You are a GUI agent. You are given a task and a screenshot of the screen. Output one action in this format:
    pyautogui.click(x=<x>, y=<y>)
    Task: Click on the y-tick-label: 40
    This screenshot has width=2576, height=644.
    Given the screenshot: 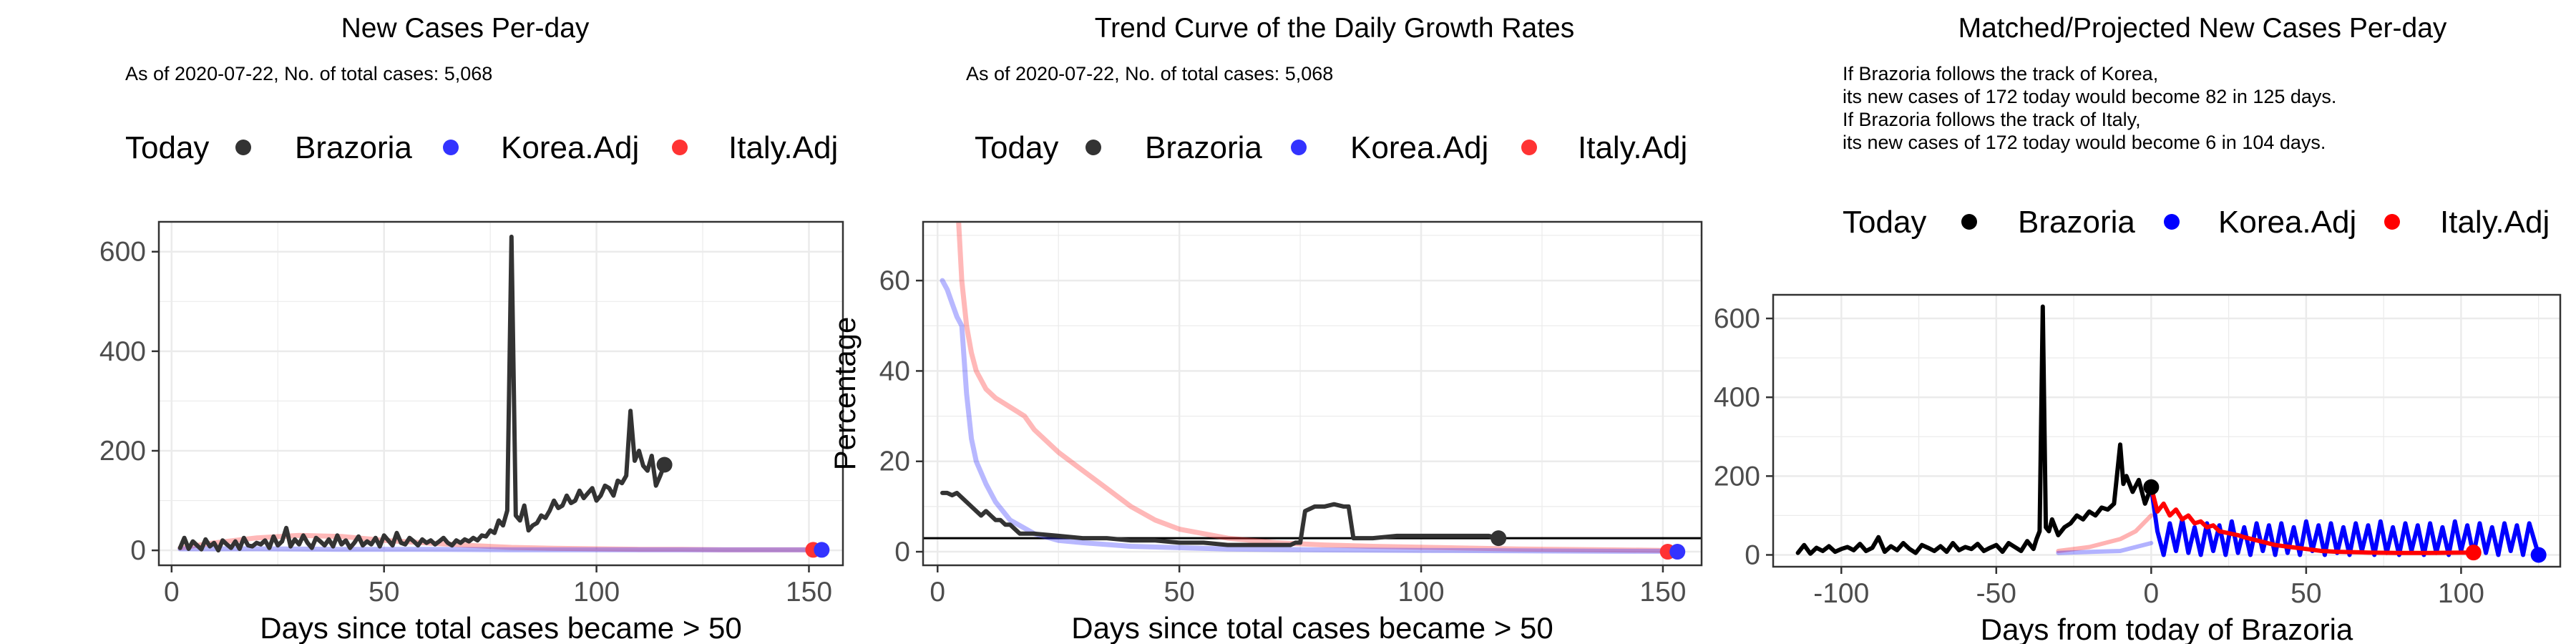 What is the action you would take?
    pyautogui.click(x=894, y=371)
    